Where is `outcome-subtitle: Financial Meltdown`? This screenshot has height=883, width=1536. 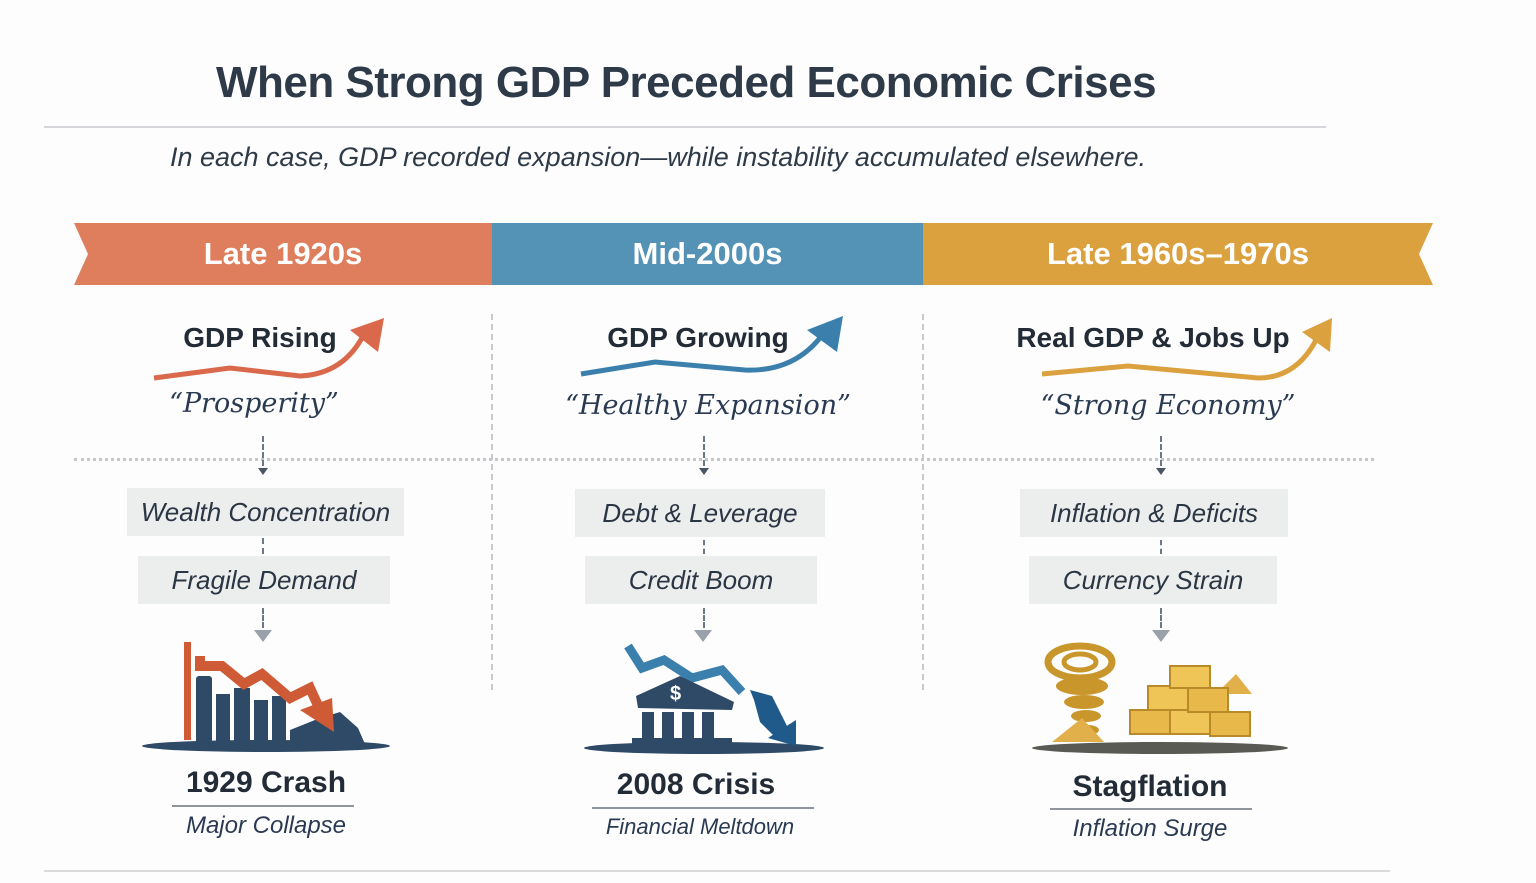
outcome-subtitle: Financial Meltdown is located at coordinates (700, 826).